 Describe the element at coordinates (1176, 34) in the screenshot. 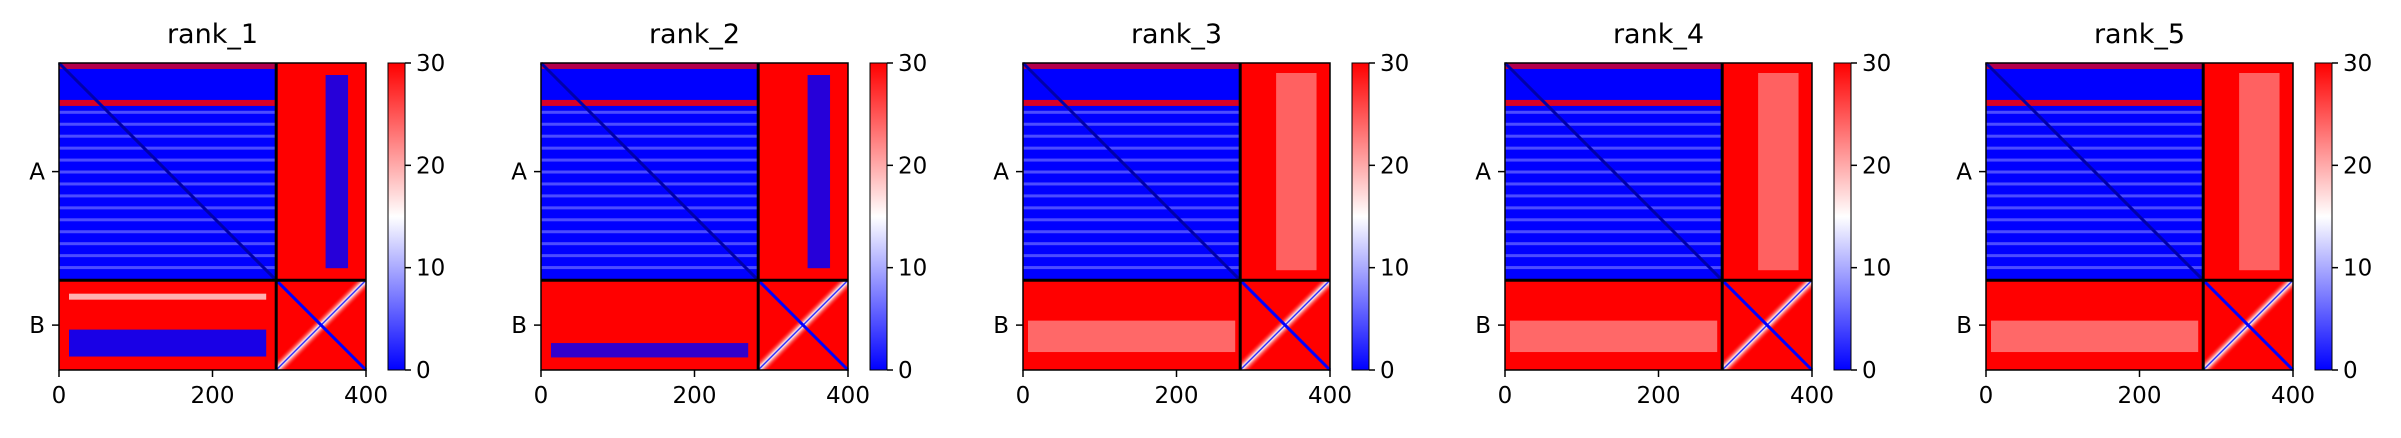

I see `panel-title: rank_3` at that location.